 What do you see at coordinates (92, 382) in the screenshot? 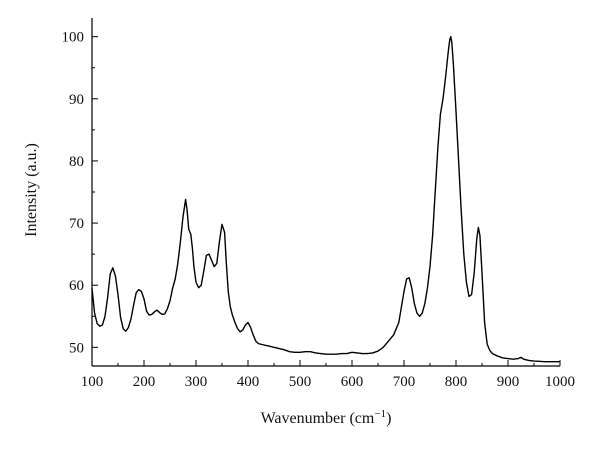
I see `x-tick-label: 100` at bounding box center [92, 382].